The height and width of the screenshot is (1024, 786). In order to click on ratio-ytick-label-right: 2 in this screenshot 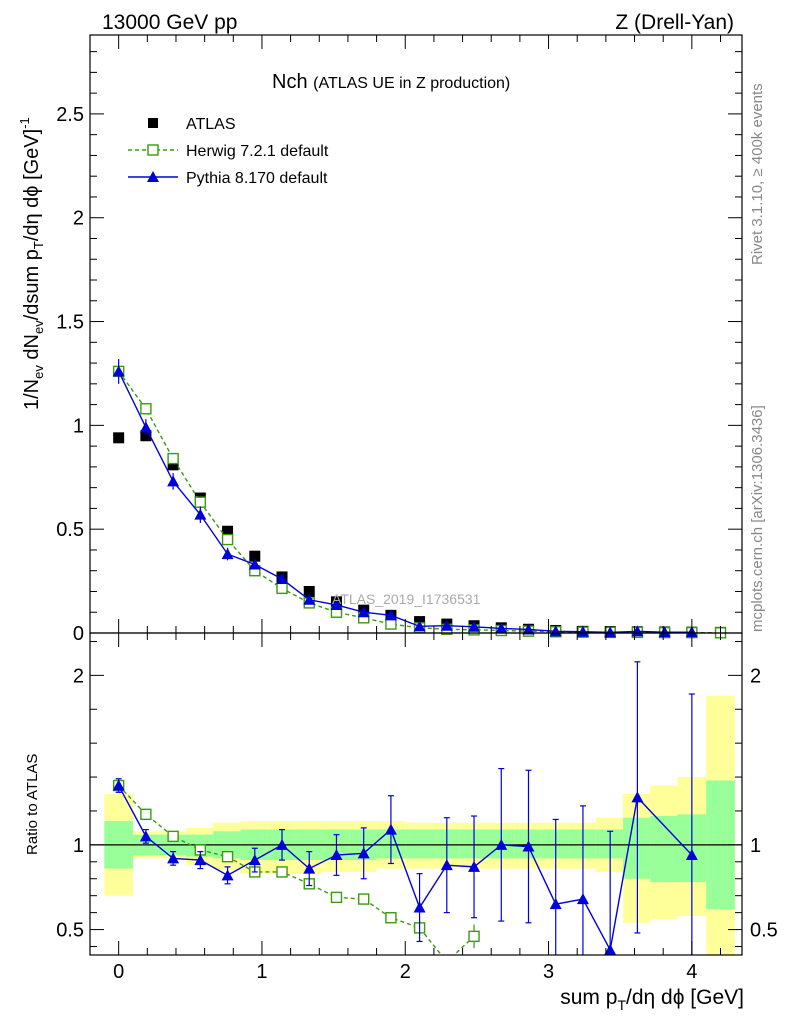, I will do `click(755, 676)`.